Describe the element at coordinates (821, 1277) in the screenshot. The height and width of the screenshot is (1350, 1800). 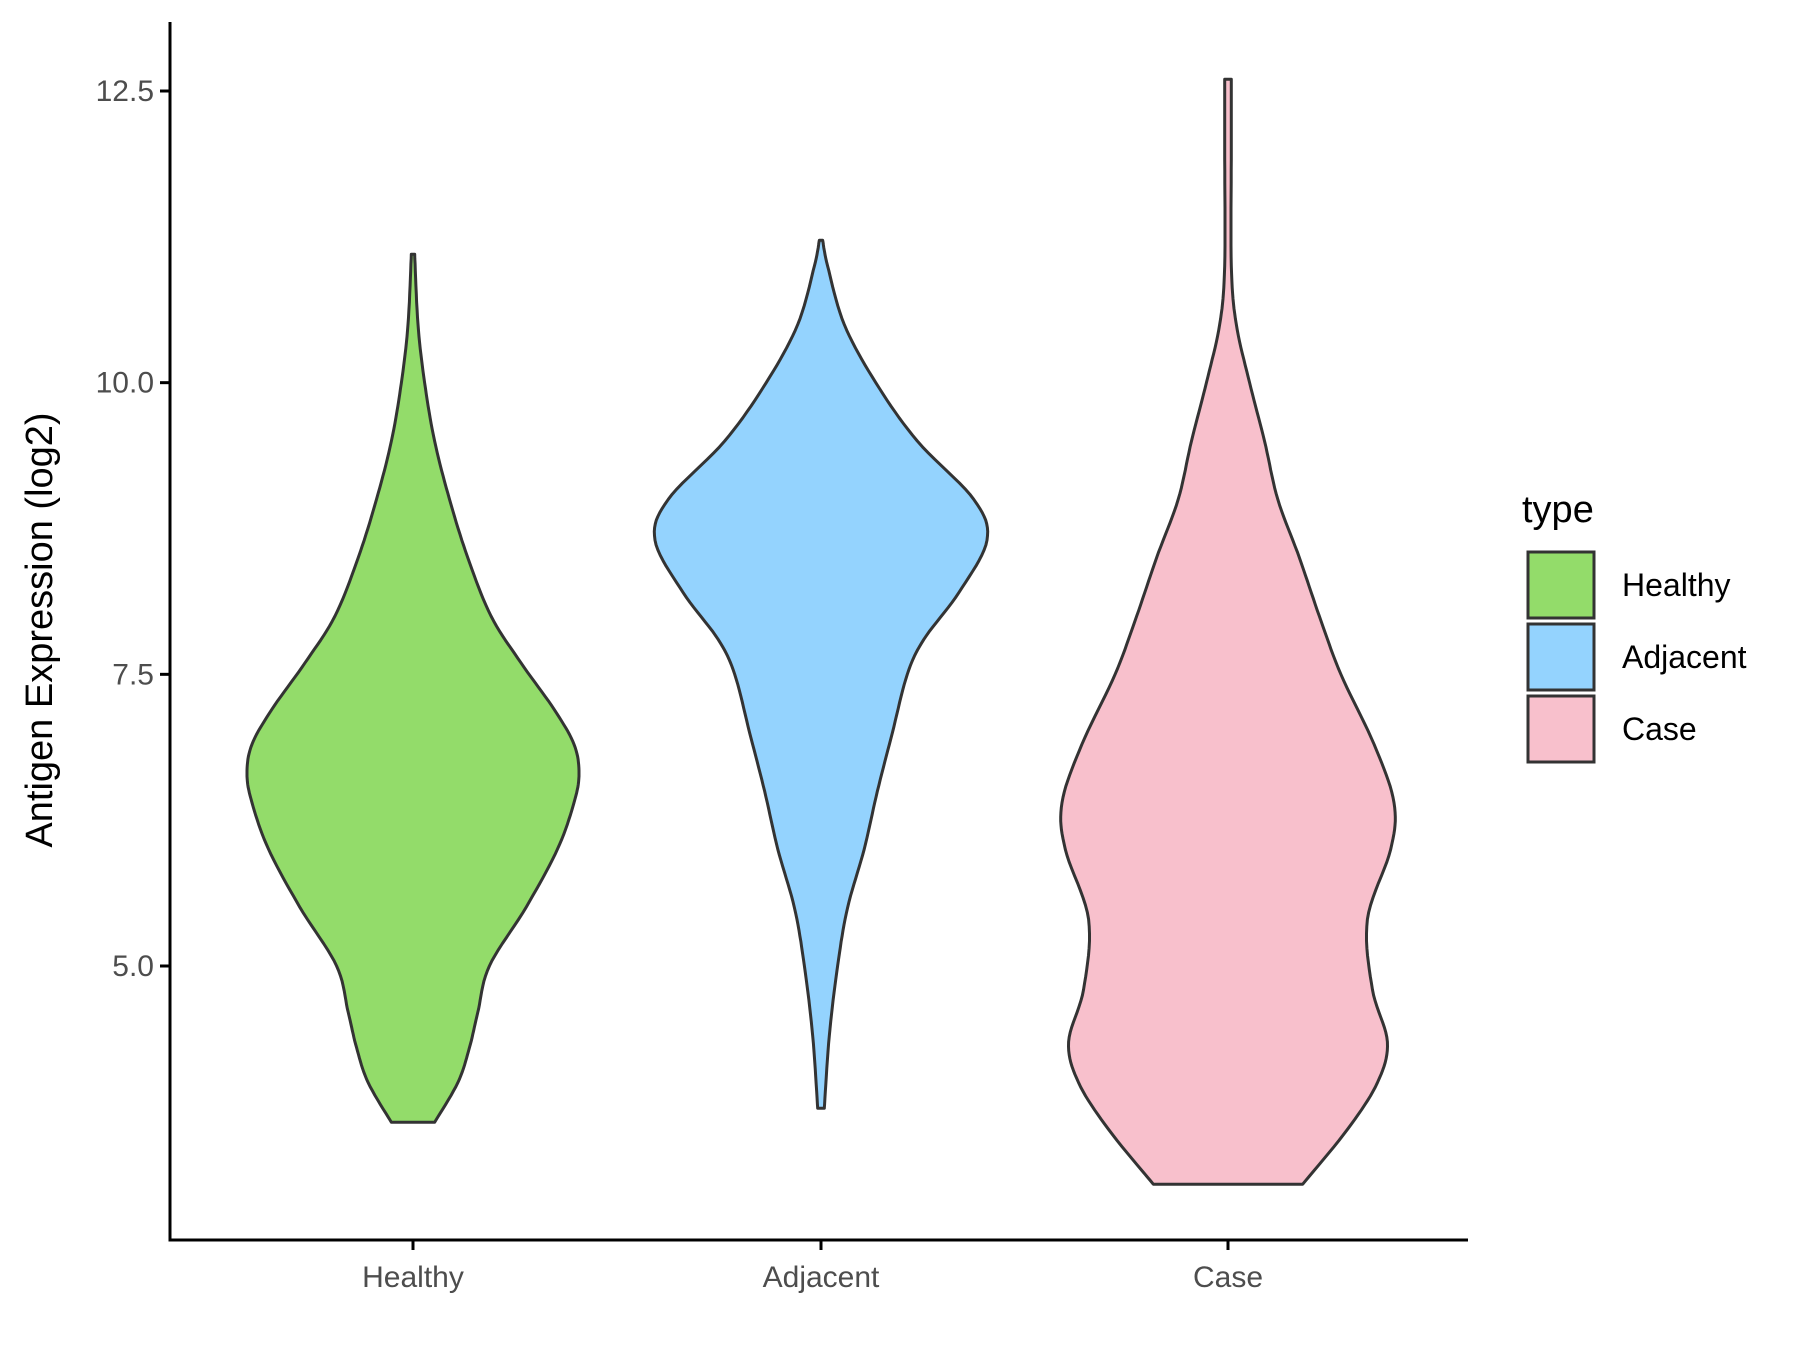
I see `x-tick-label-adjacent: Adjacent` at that location.